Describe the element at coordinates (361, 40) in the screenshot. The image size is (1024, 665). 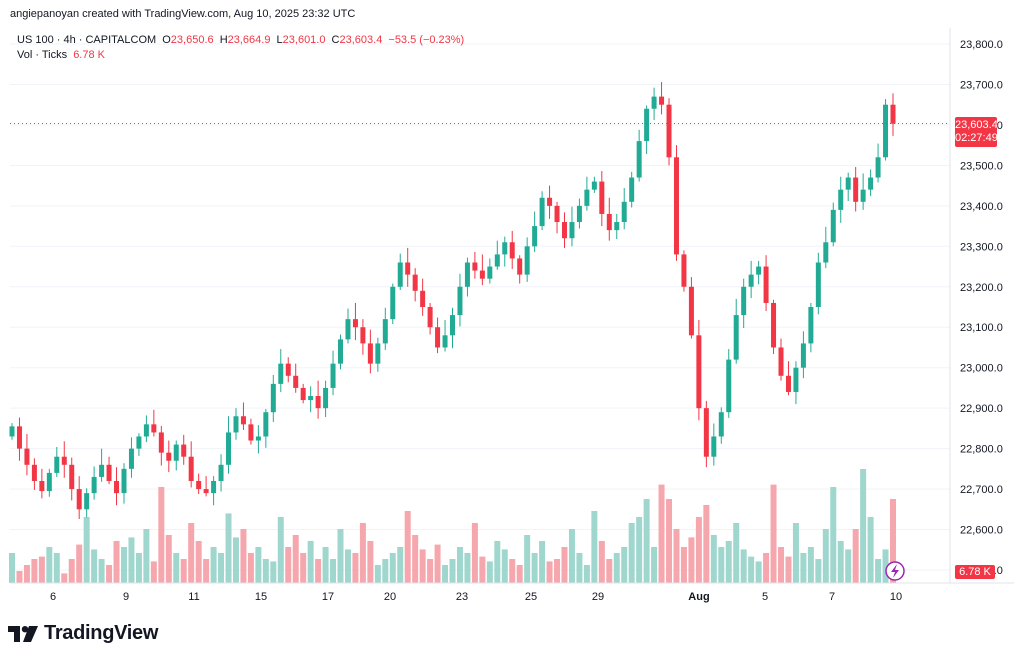
I see `close-value: 23,603.4` at that location.